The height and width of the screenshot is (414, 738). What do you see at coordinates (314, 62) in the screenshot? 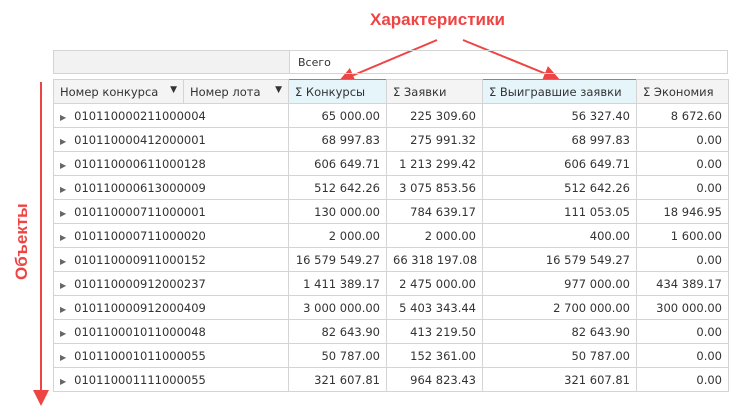
I see `grand-total-header: Всего` at bounding box center [314, 62].